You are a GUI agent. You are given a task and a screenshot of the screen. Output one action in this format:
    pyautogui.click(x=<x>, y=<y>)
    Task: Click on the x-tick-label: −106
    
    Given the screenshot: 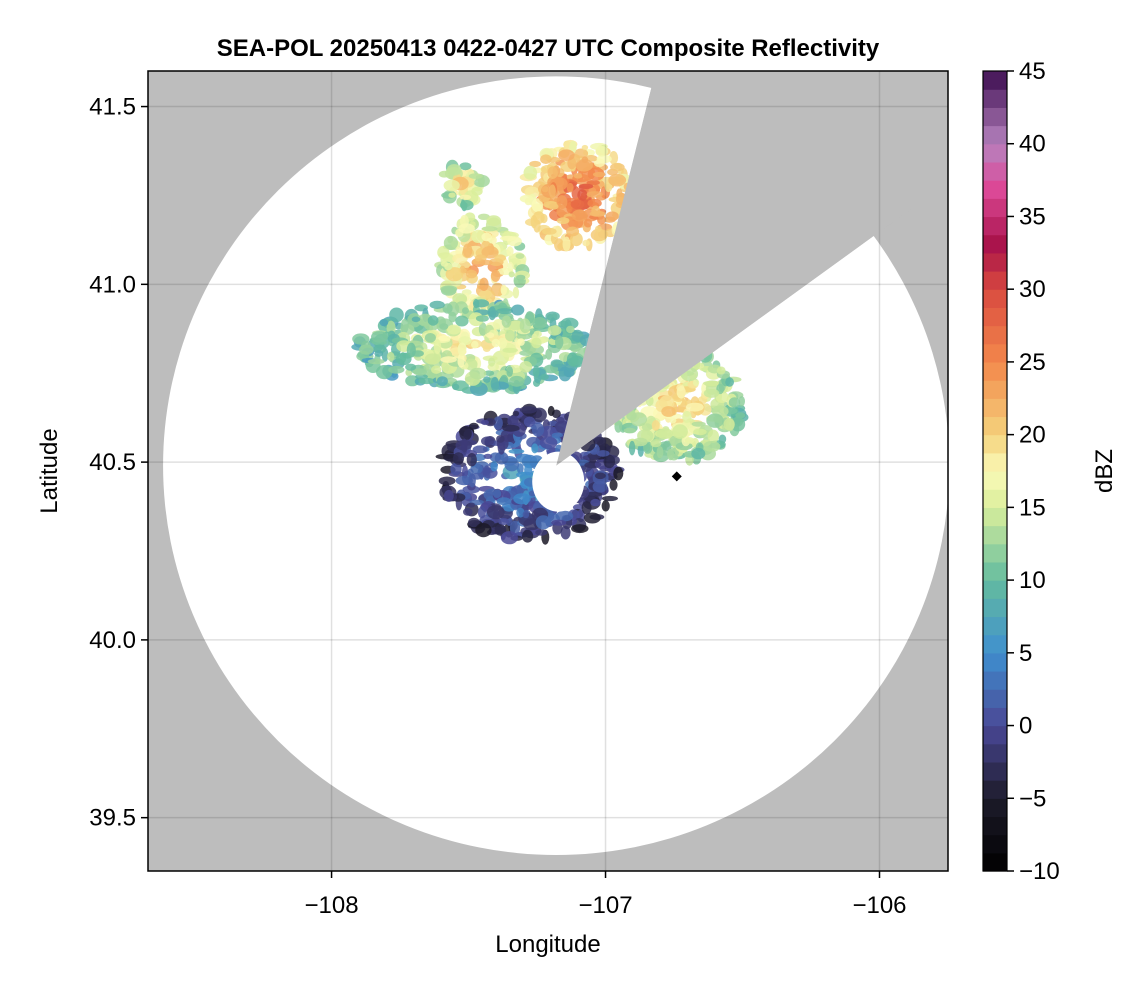 What is the action you would take?
    pyautogui.click(x=879, y=905)
    